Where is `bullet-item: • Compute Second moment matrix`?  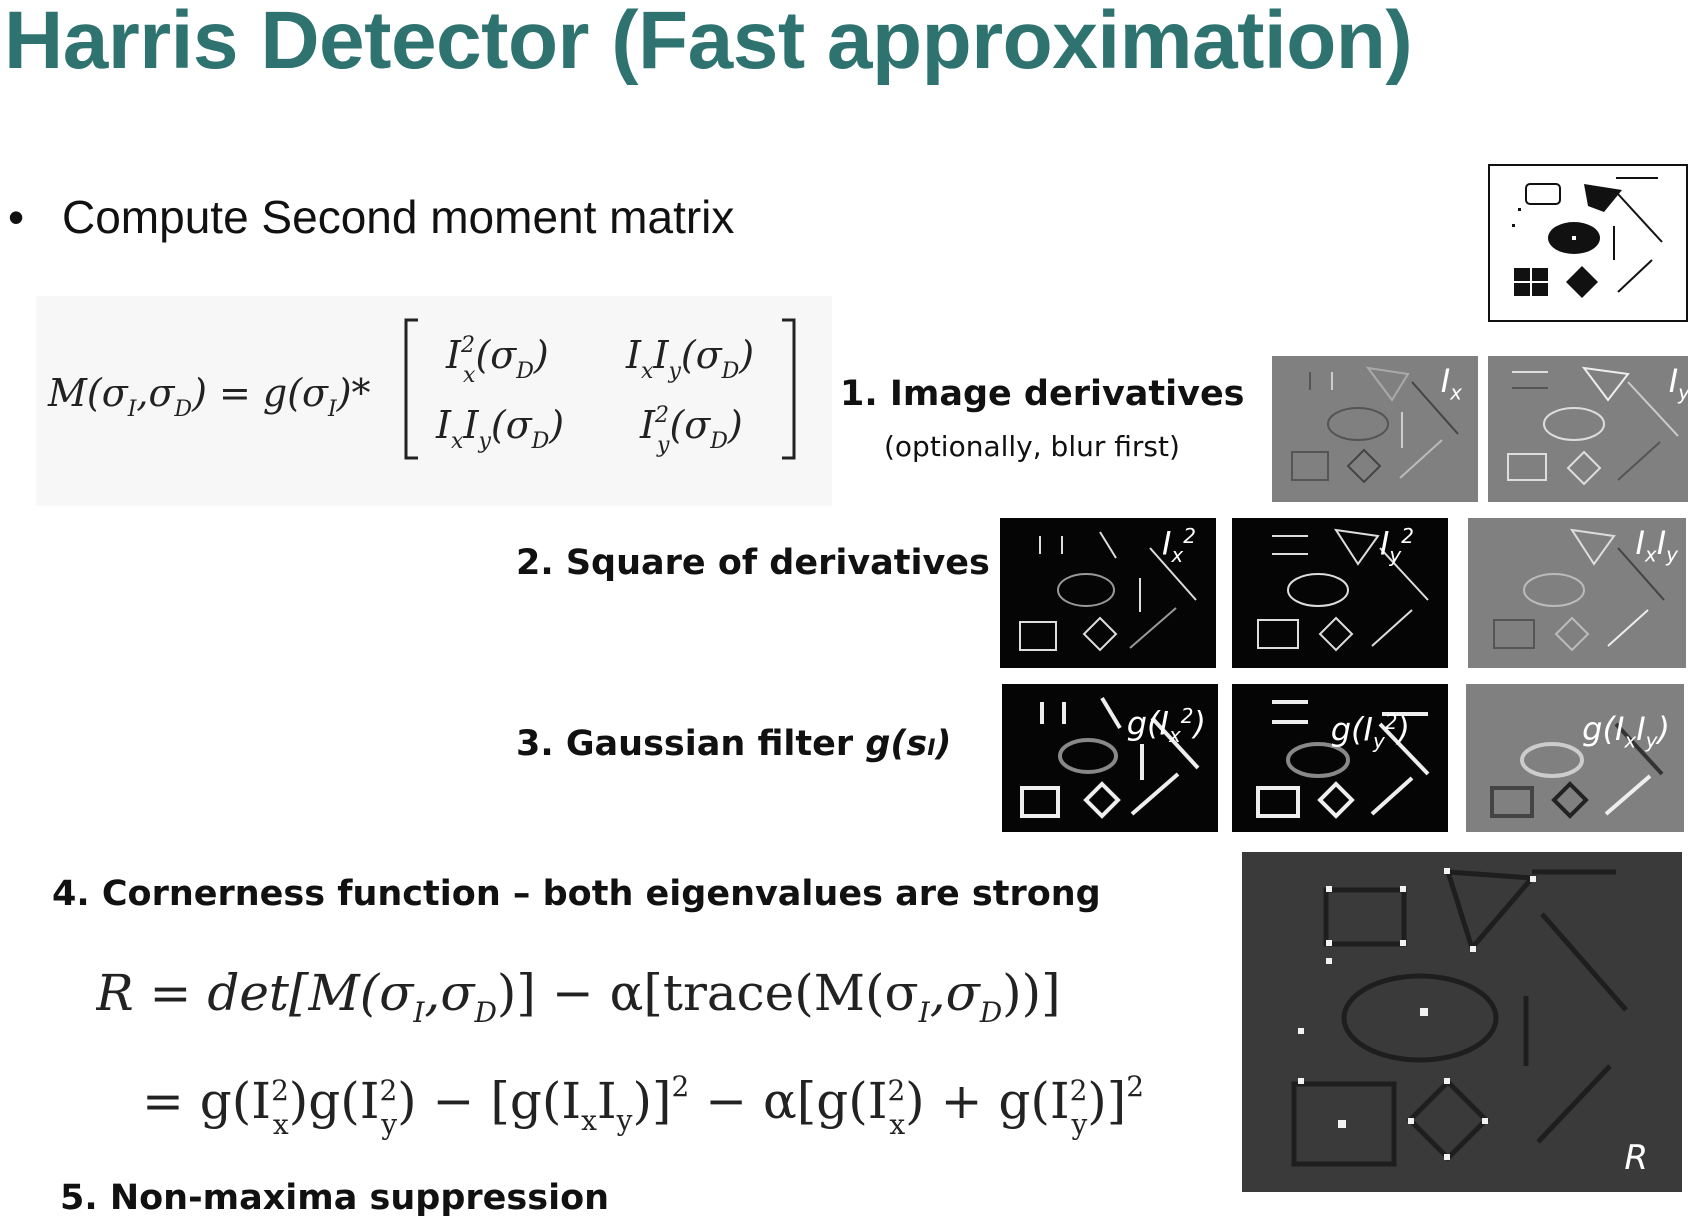
bullet-item: • Compute Second moment matrix is located at coordinates (371, 217).